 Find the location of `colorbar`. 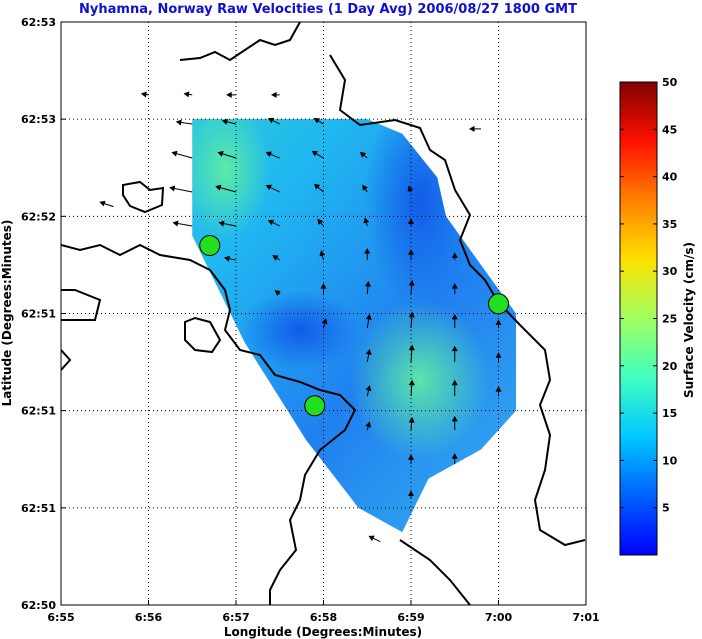

colorbar is located at coordinates (638, 318).